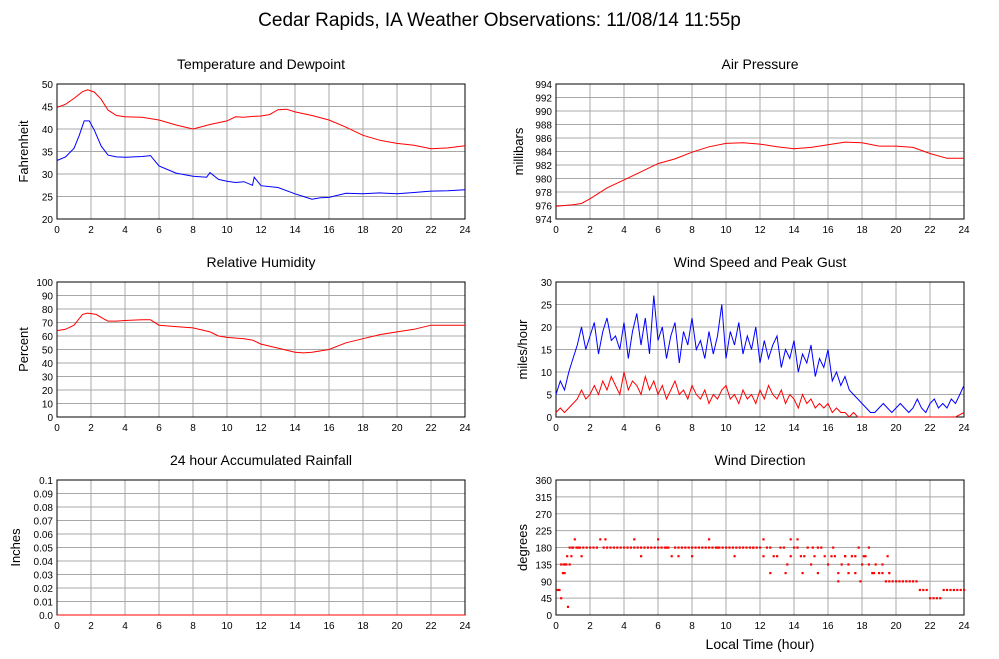  I want to click on dir-ytick-label: 45, so click(547, 599).